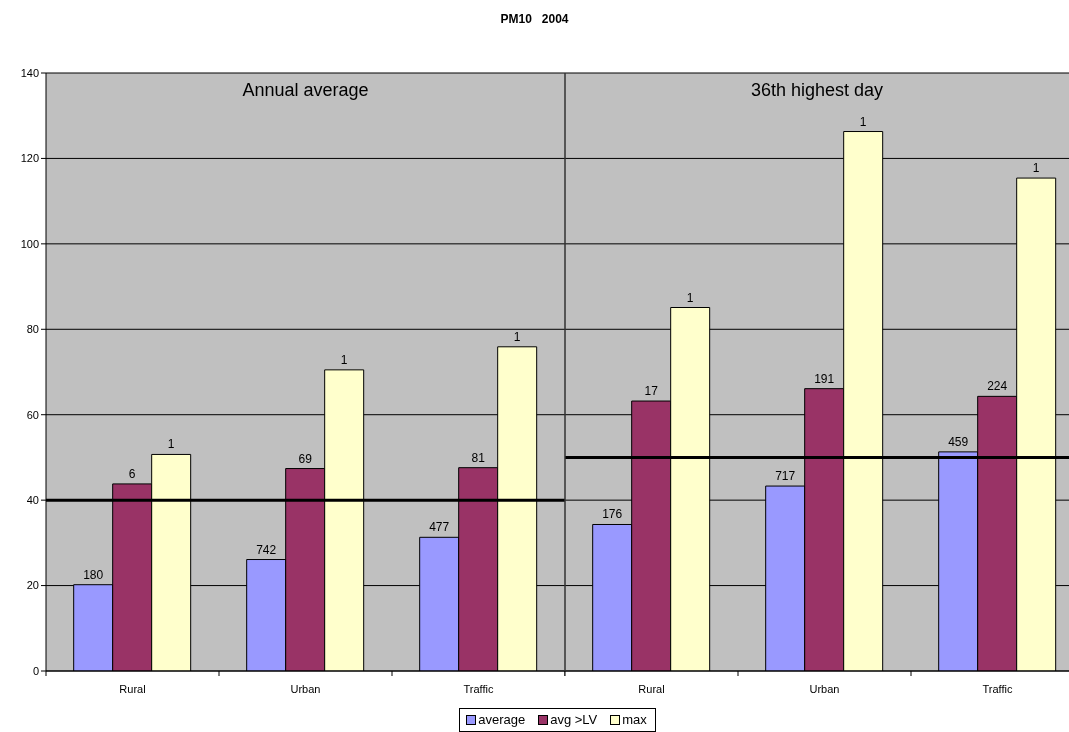  What do you see at coordinates (29, 72) in the screenshot?
I see `y-tick-label: 140` at bounding box center [29, 72].